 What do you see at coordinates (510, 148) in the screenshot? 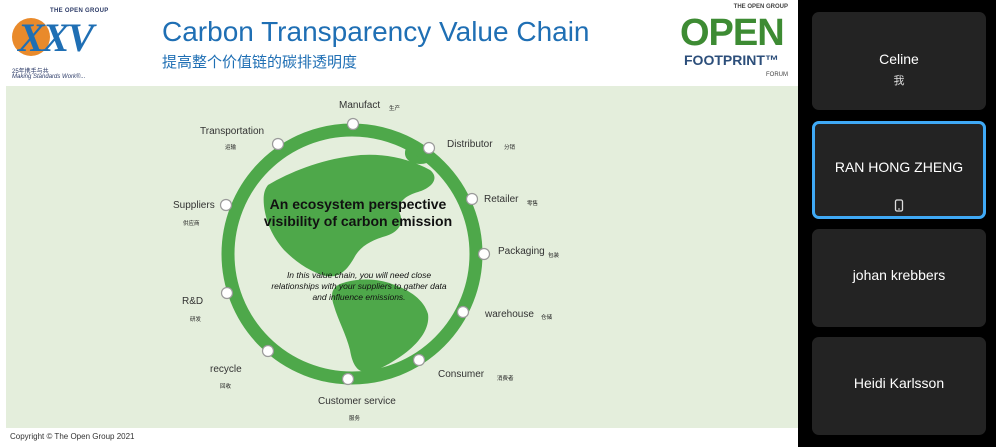
I see `node-label-cn: 分销` at bounding box center [510, 148].